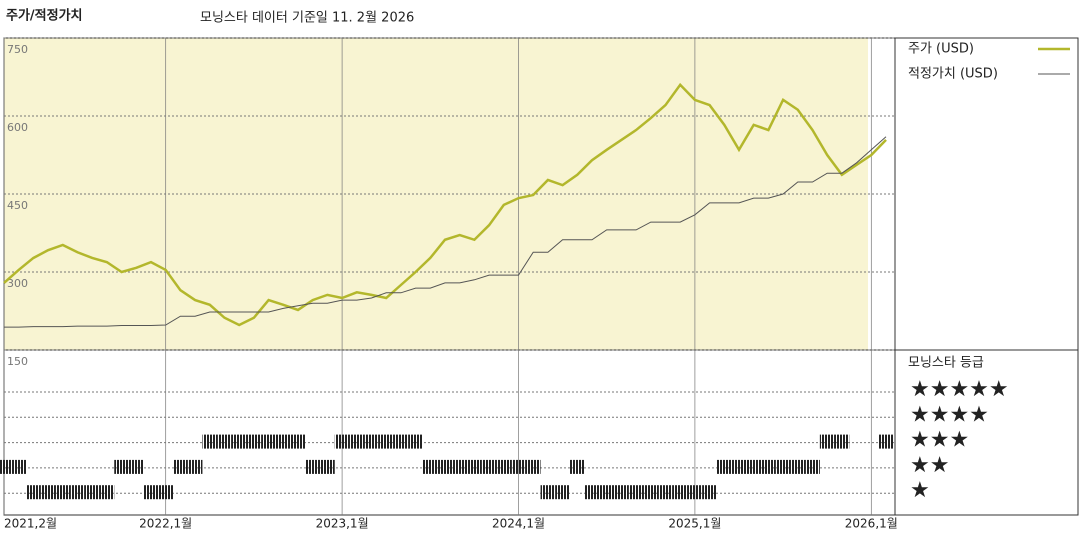  Describe the element at coordinates (17, 205) in the screenshot. I see `y-tick-label: 450` at that location.